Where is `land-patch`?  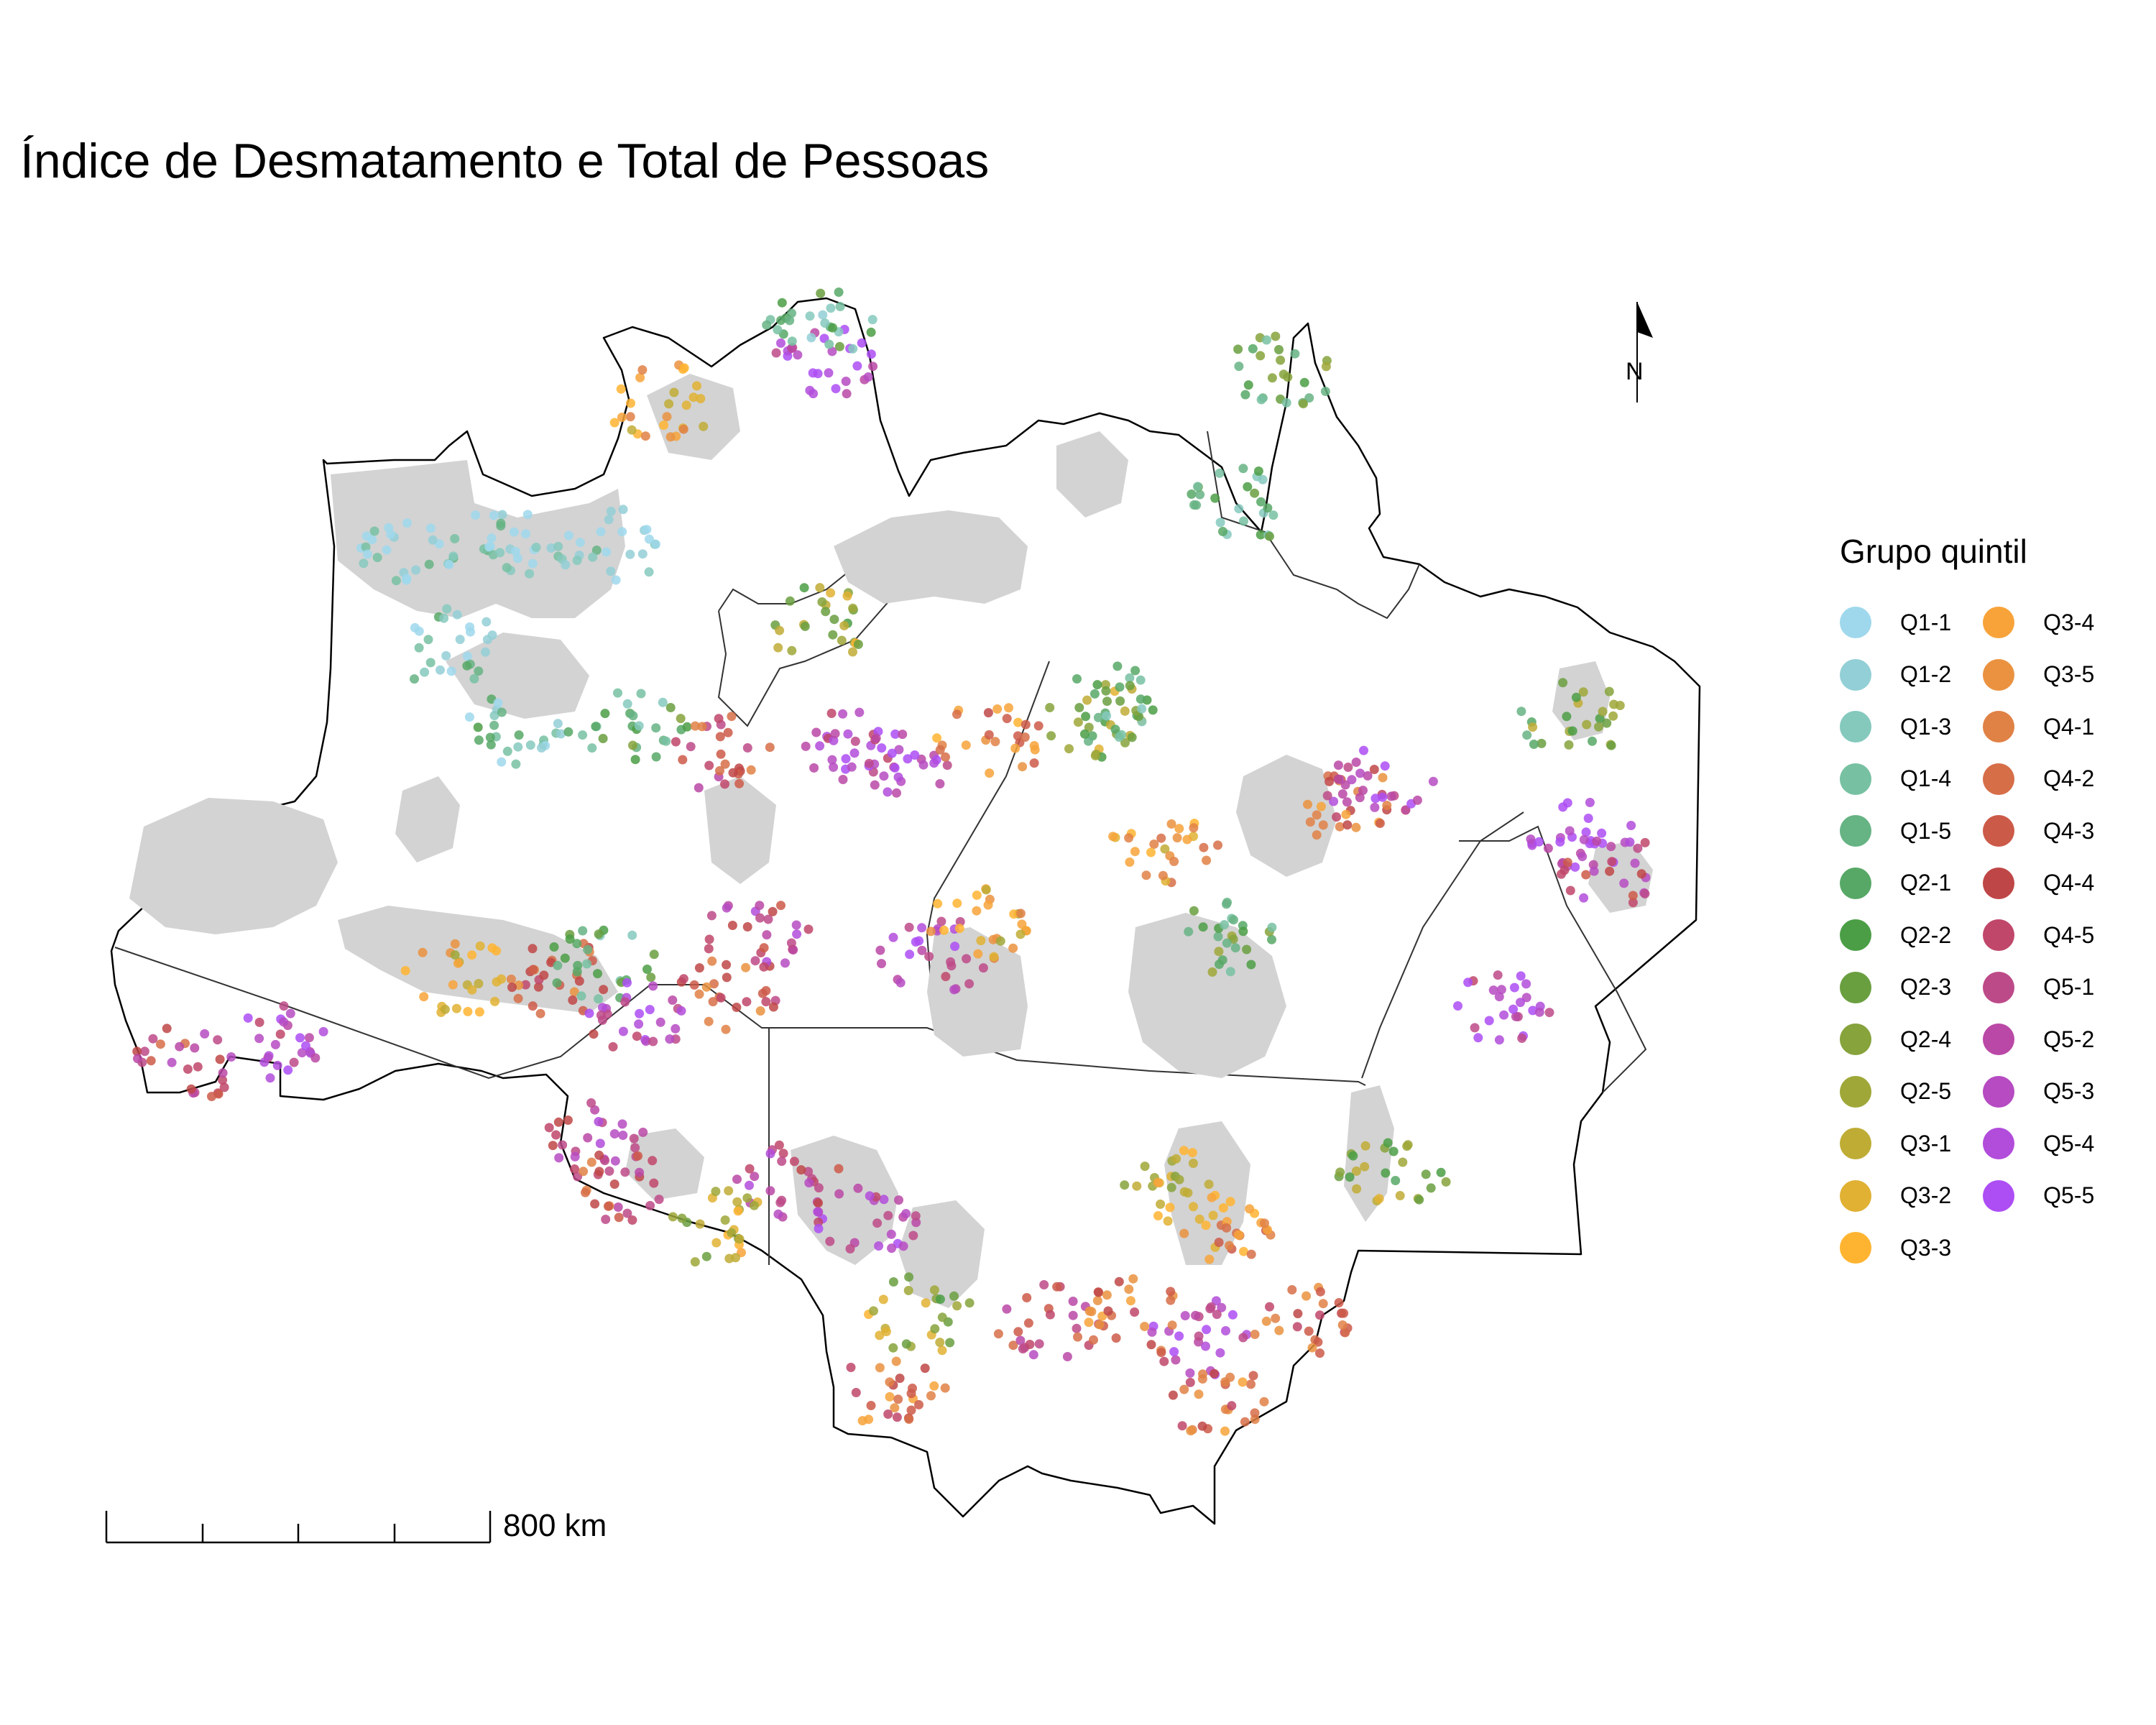
land-patch is located at coordinates (427, 819).